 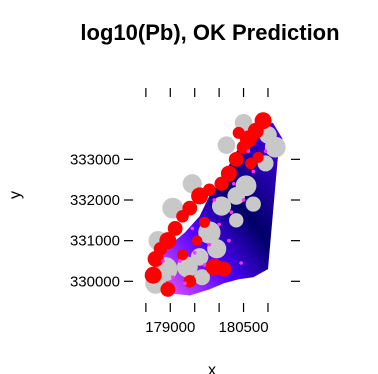 I want to click on small-points, so click(x=214, y=217).